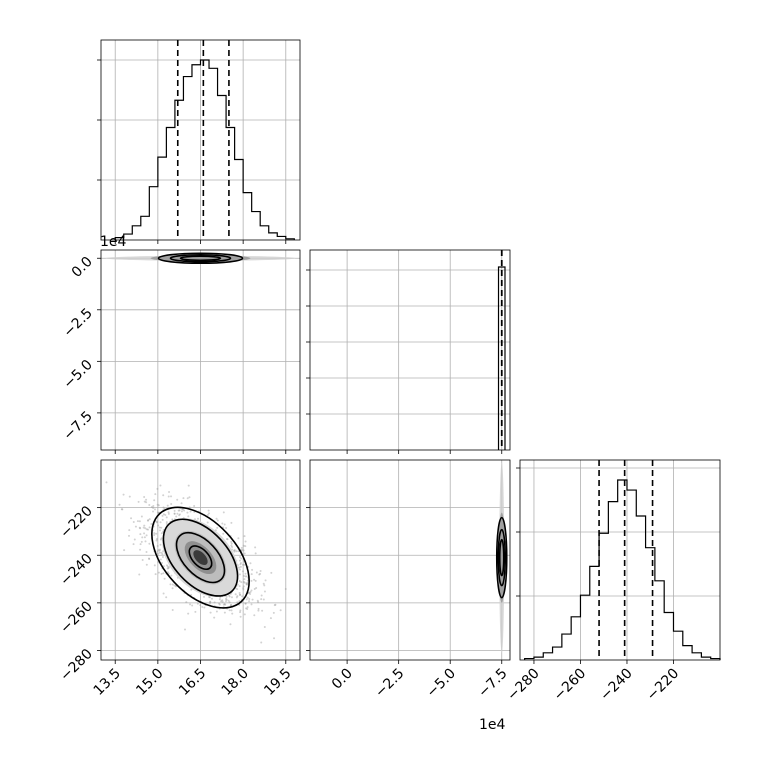  What do you see at coordinates (410, 560) in the screenshot?
I see `panel-frame-p1-p2` at bounding box center [410, 560].